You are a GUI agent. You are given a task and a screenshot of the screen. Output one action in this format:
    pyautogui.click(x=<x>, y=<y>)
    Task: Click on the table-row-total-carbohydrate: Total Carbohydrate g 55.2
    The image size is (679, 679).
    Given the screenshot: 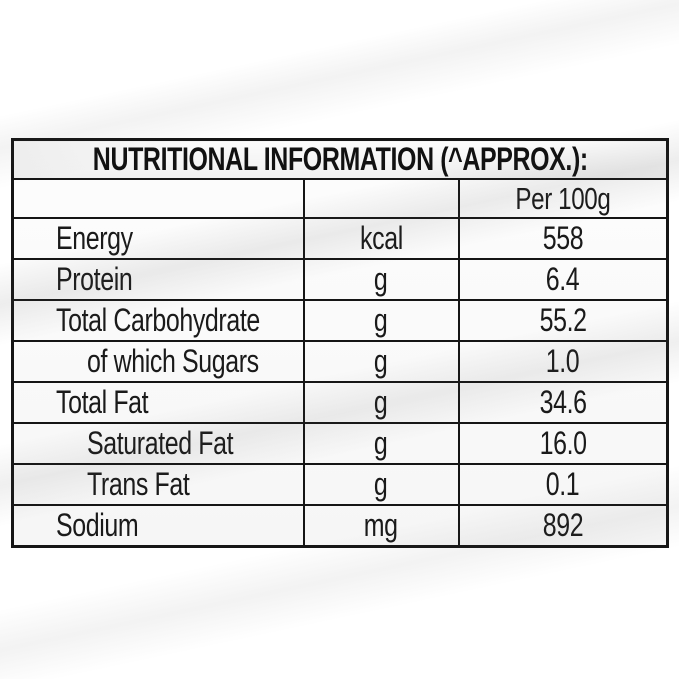 What is the action you would take?
    pyautogui.click(x=340, y=320)
    